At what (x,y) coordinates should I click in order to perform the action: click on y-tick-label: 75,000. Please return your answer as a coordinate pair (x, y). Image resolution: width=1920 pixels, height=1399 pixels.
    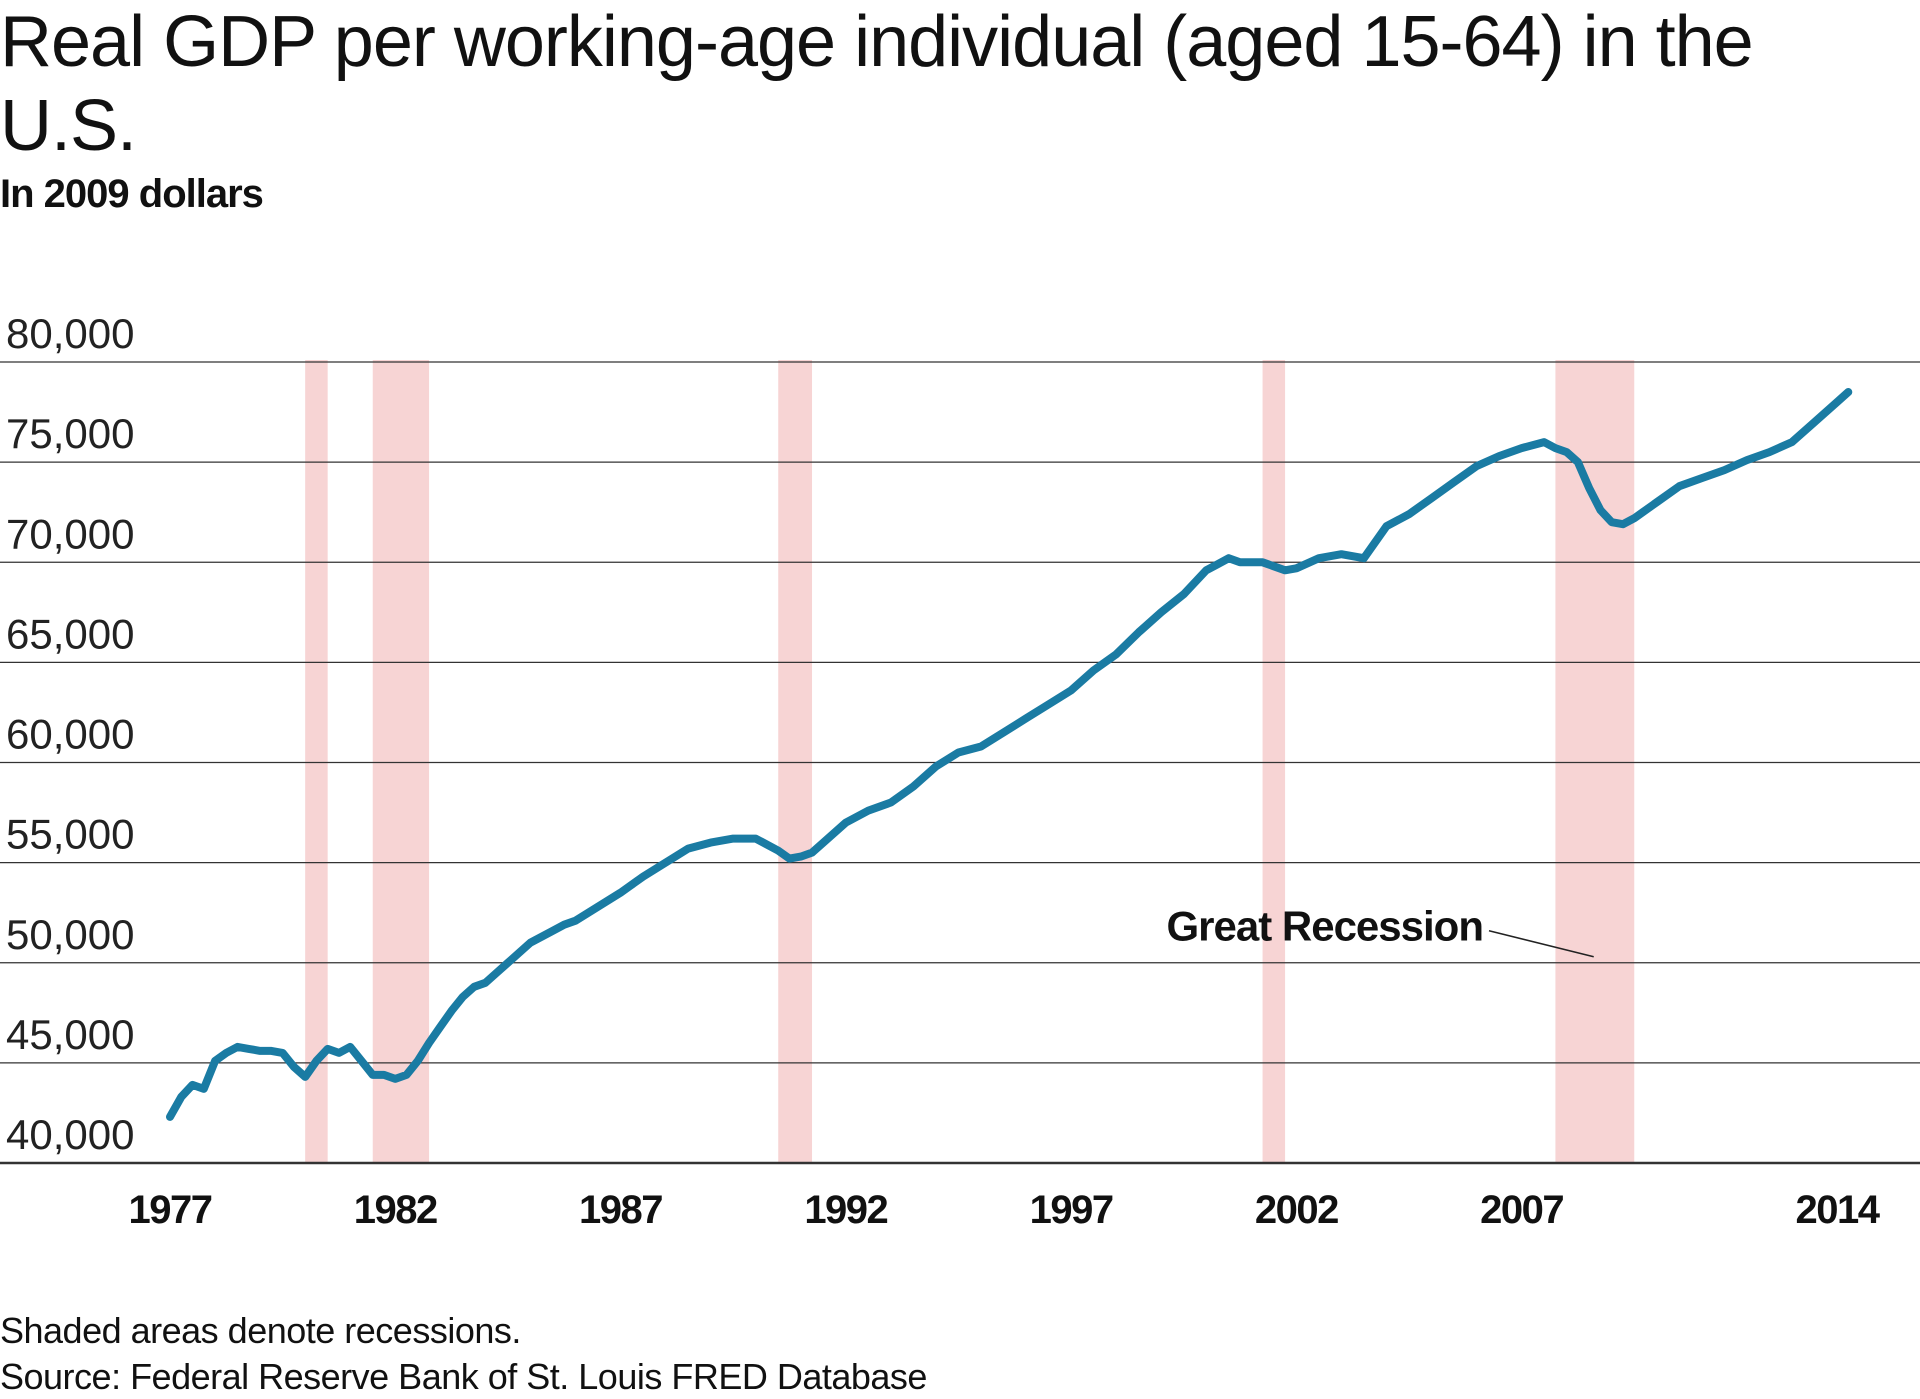
    Looking at the image, I should click on (70, 433).